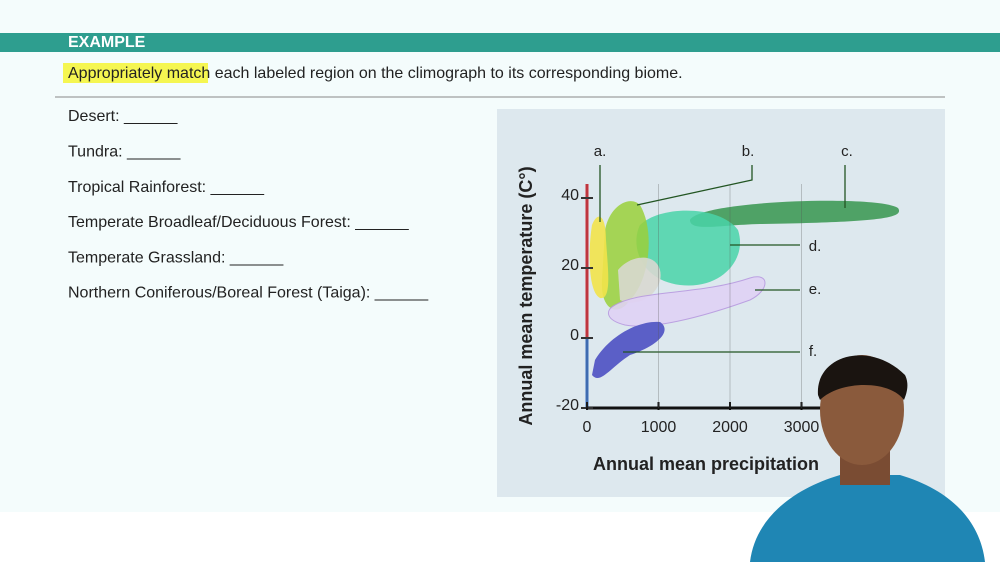 The image size is (1000, 562). What do you see at coordinates (730, 427) in the screenshot?
I see `x-tick-label: 2000` at bounding box center [730, 427].